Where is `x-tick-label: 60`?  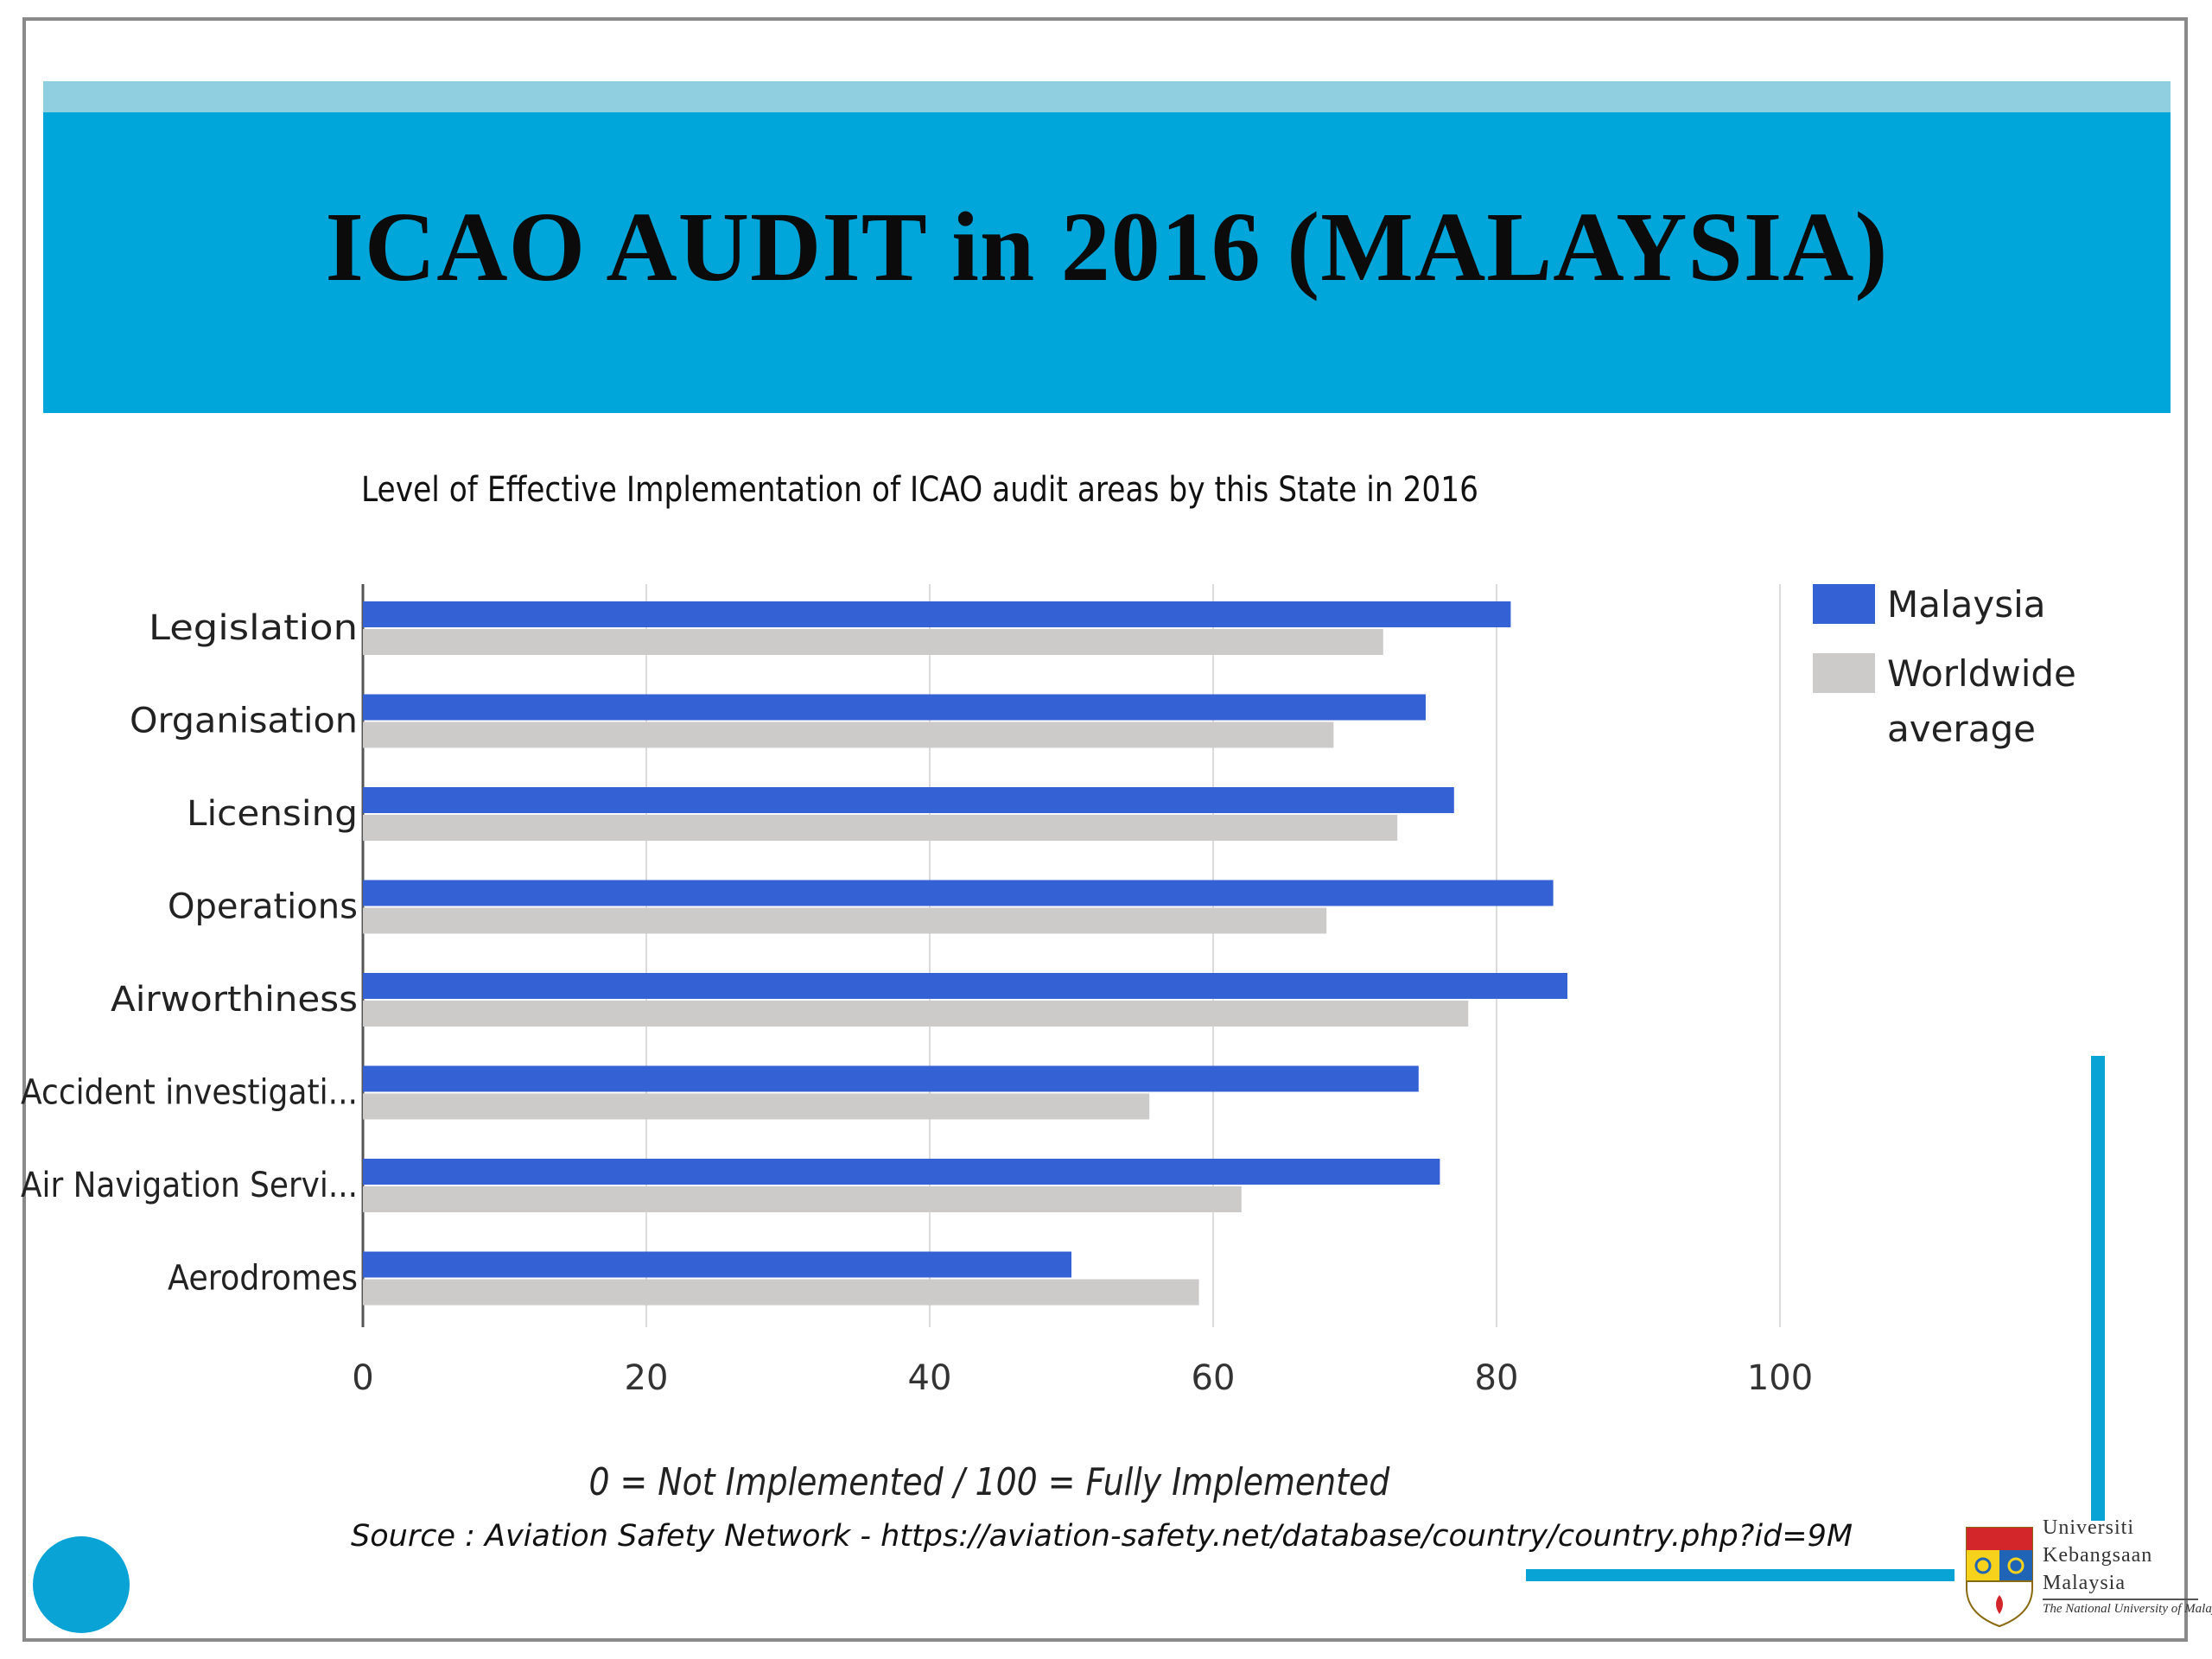 x-tick-label: 60 is located at coordinates (1214, 1378).